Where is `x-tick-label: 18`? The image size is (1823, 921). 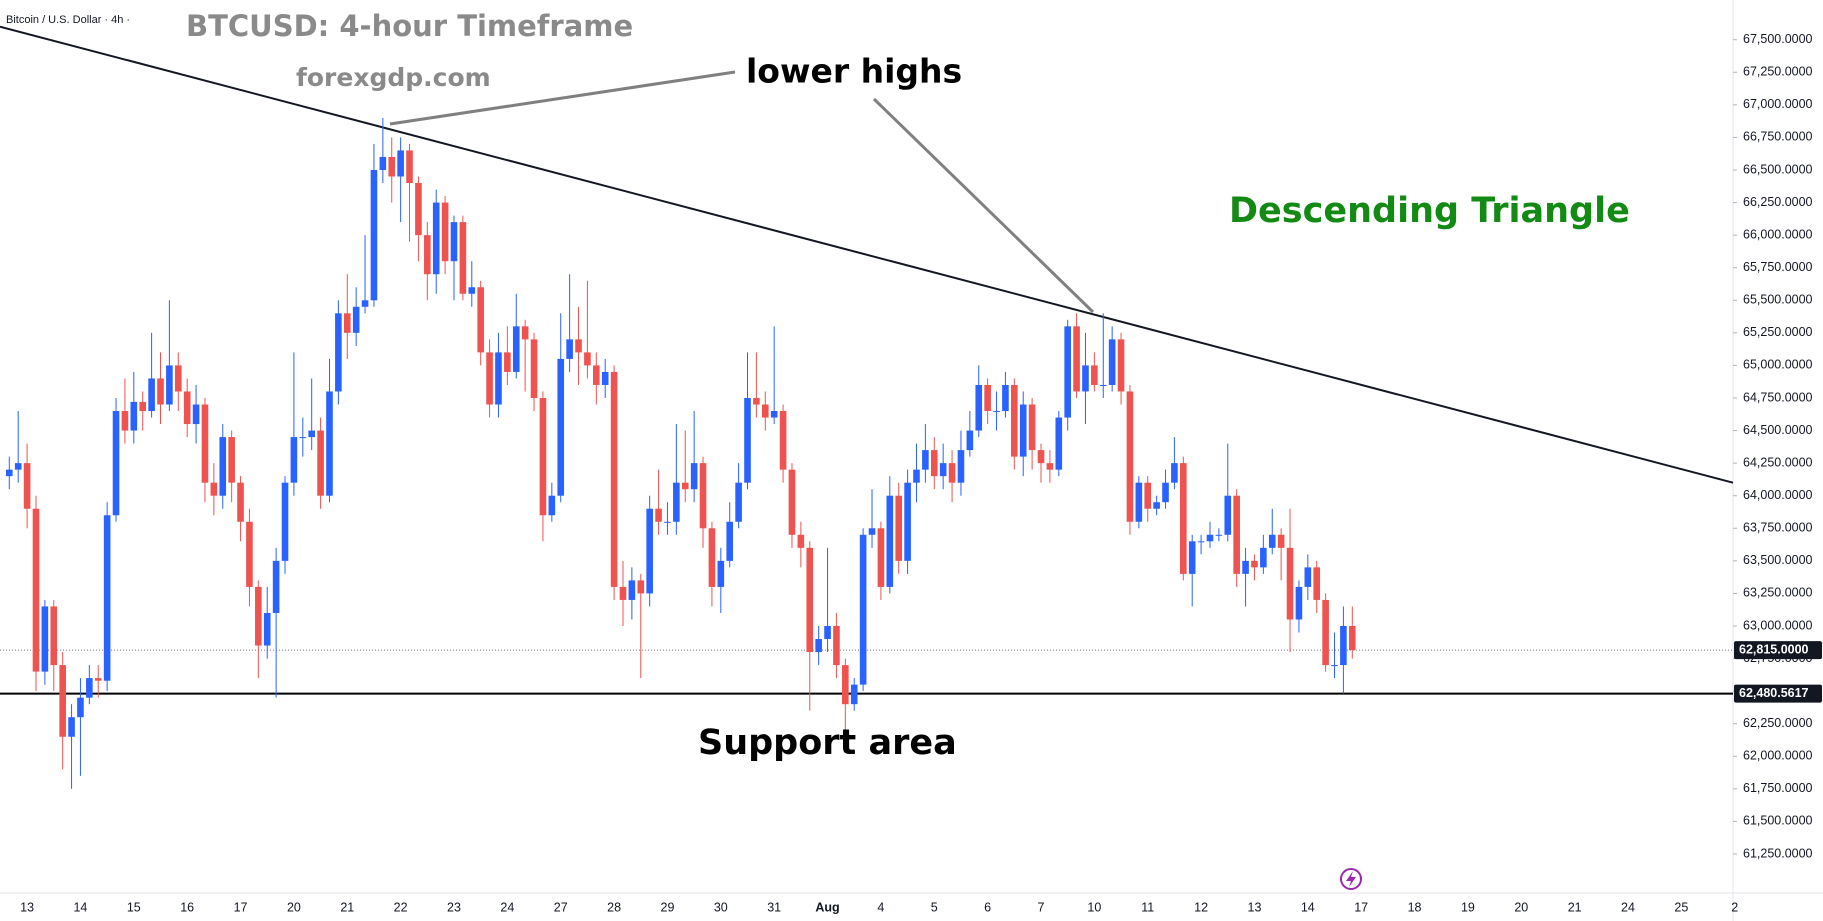
x-tick-label: 18 is located at coordinates (1415, 907).